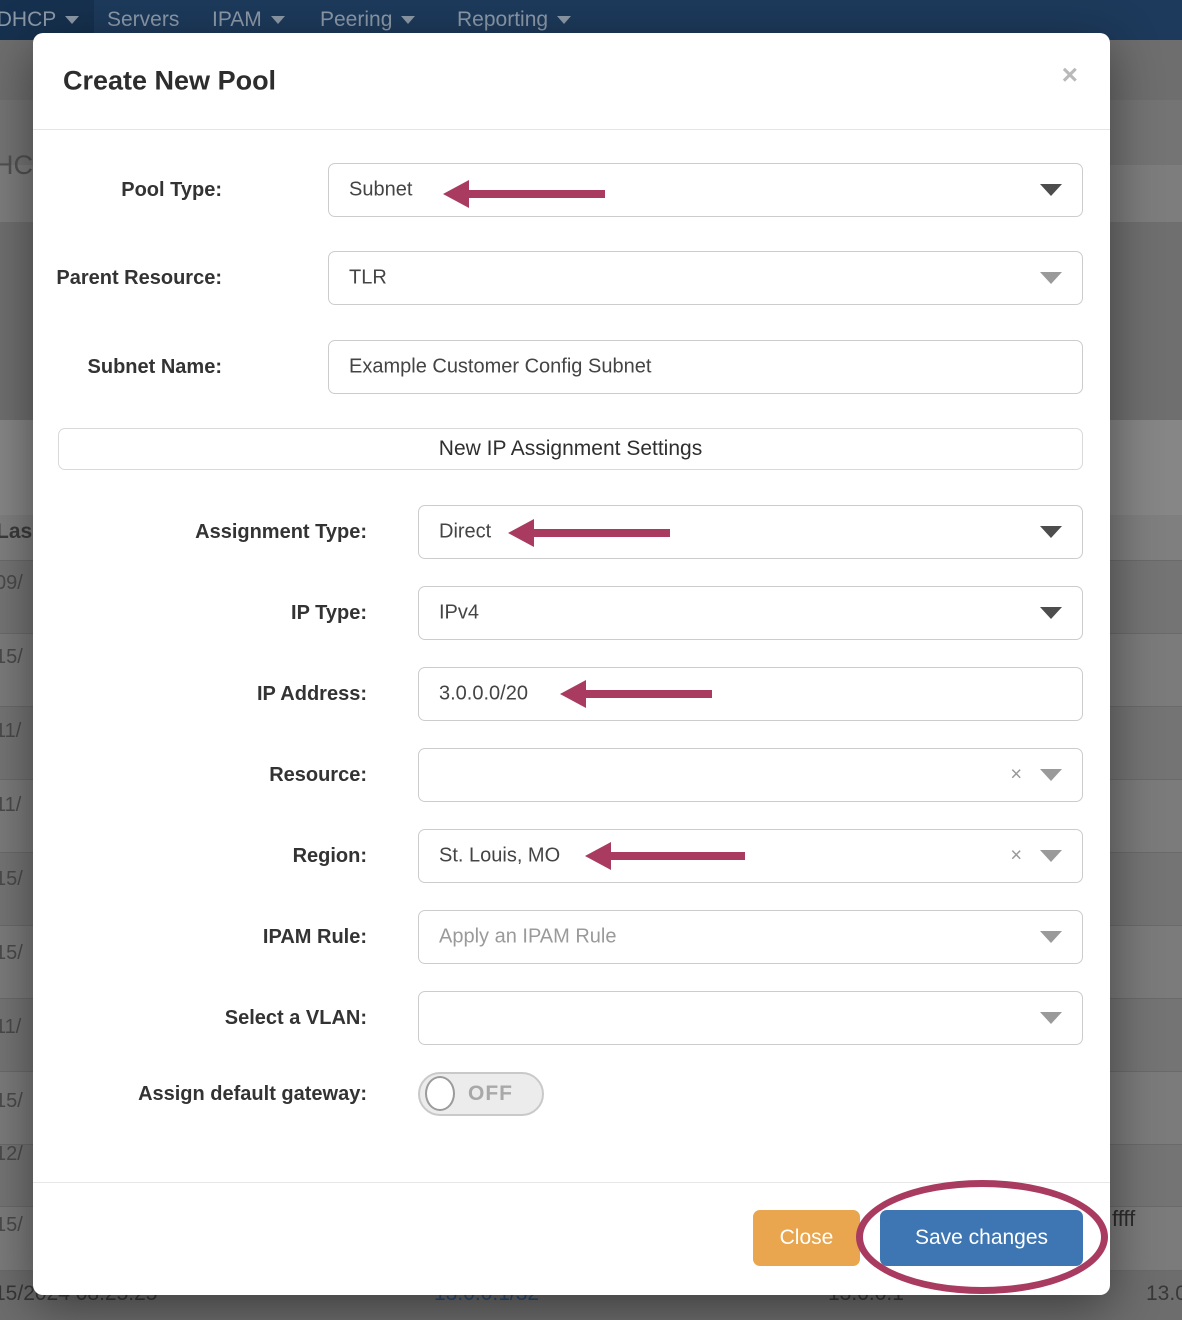 This screenshot has height=1320, width=1182. I want to click on region-label: Region:, so click(329, 856).